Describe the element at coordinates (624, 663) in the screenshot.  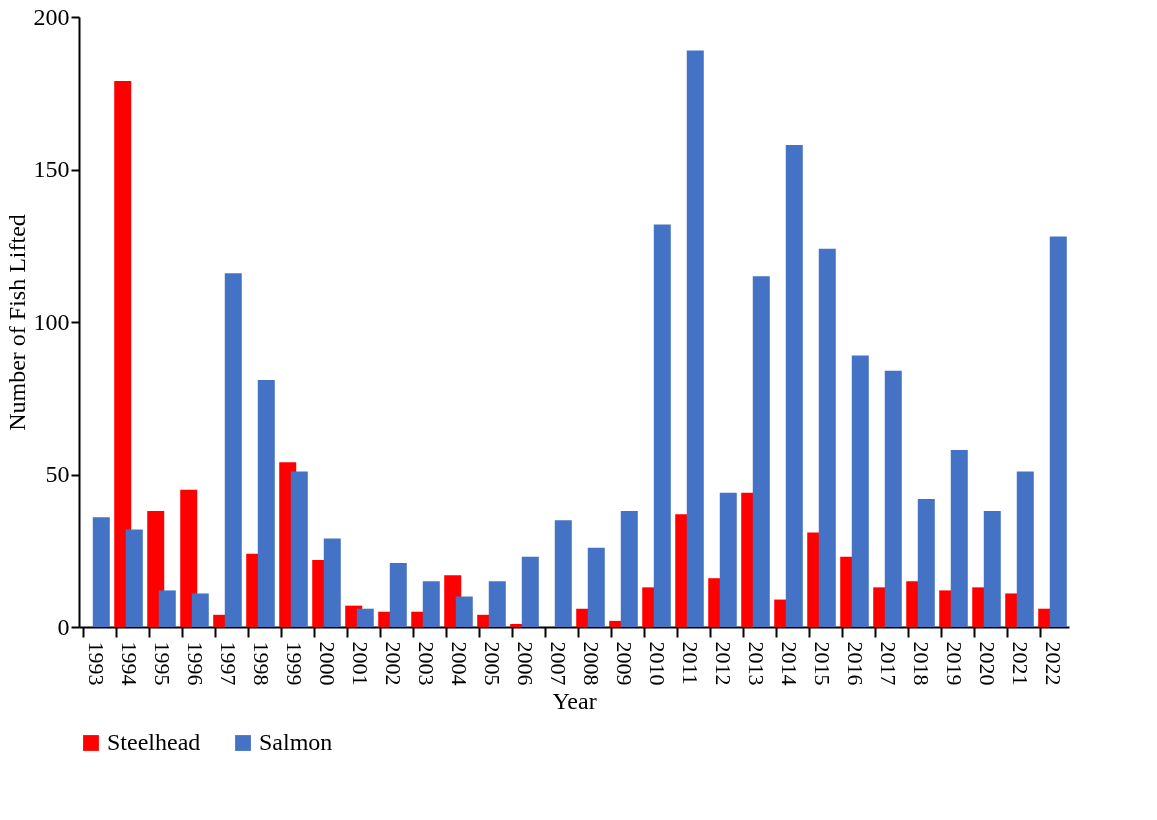
I see `x-tick-label: 2009` at that location.